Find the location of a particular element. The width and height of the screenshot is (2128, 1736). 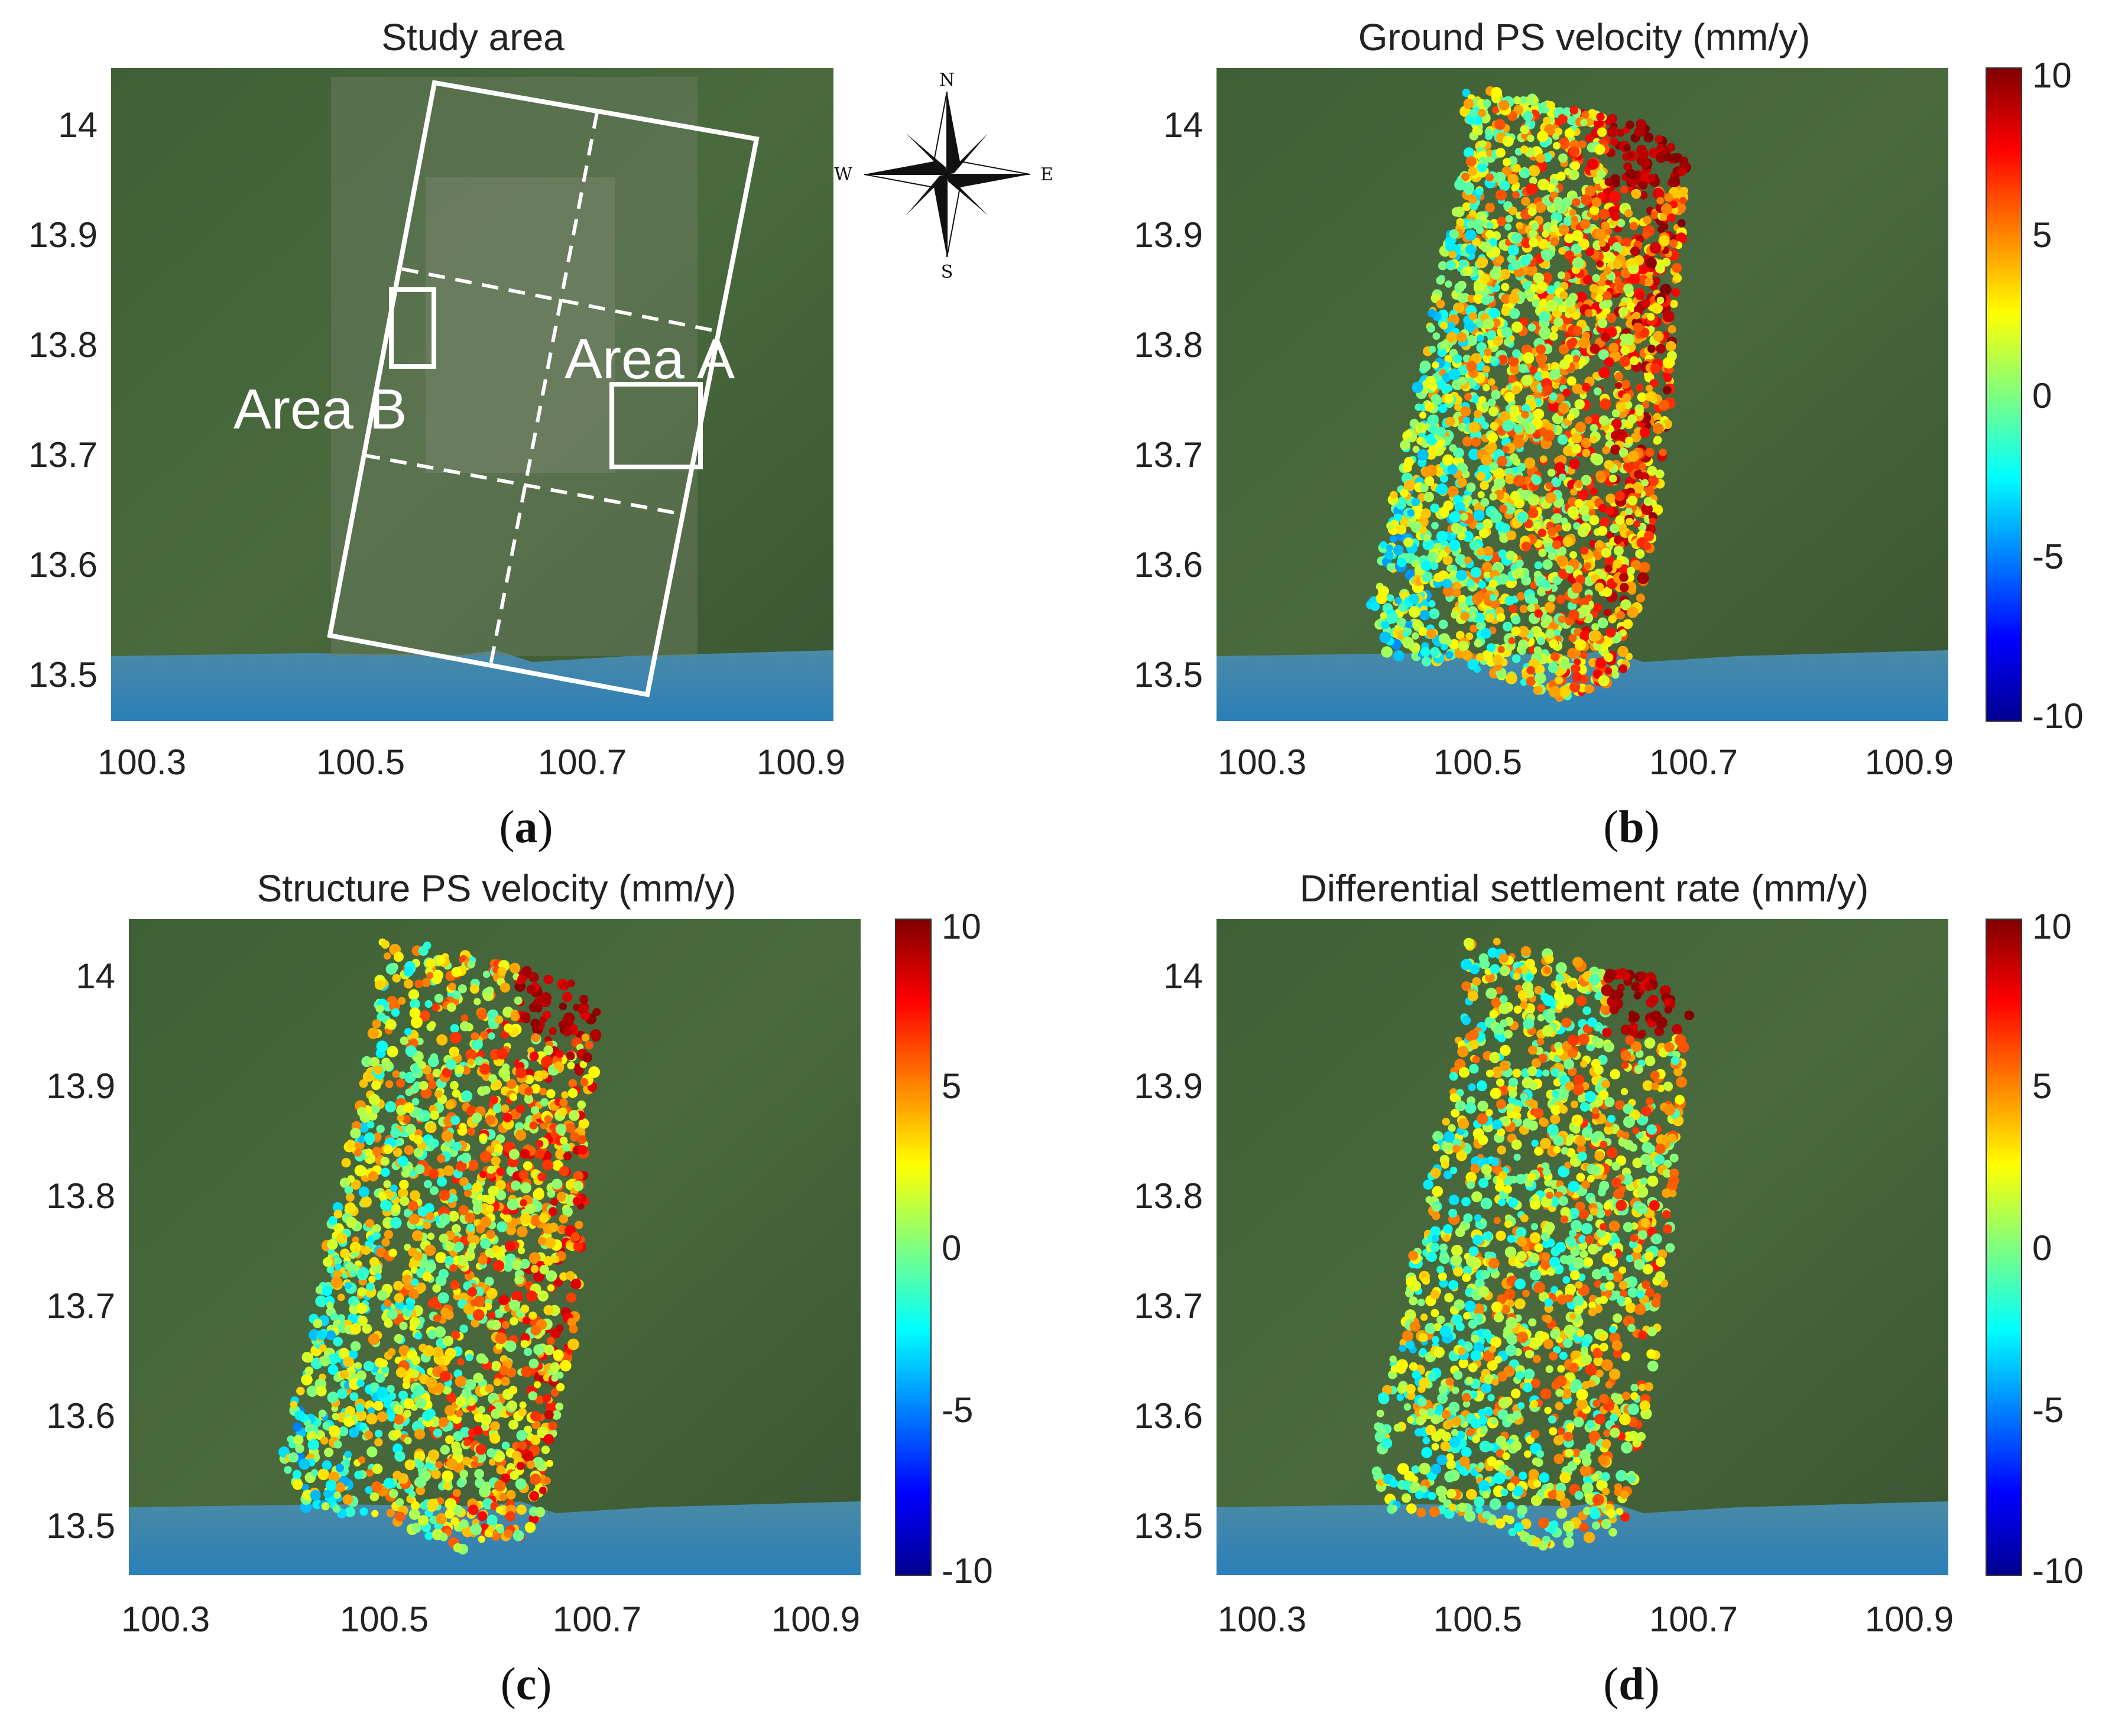

svg-text: N is located at coordinates (947, 80).